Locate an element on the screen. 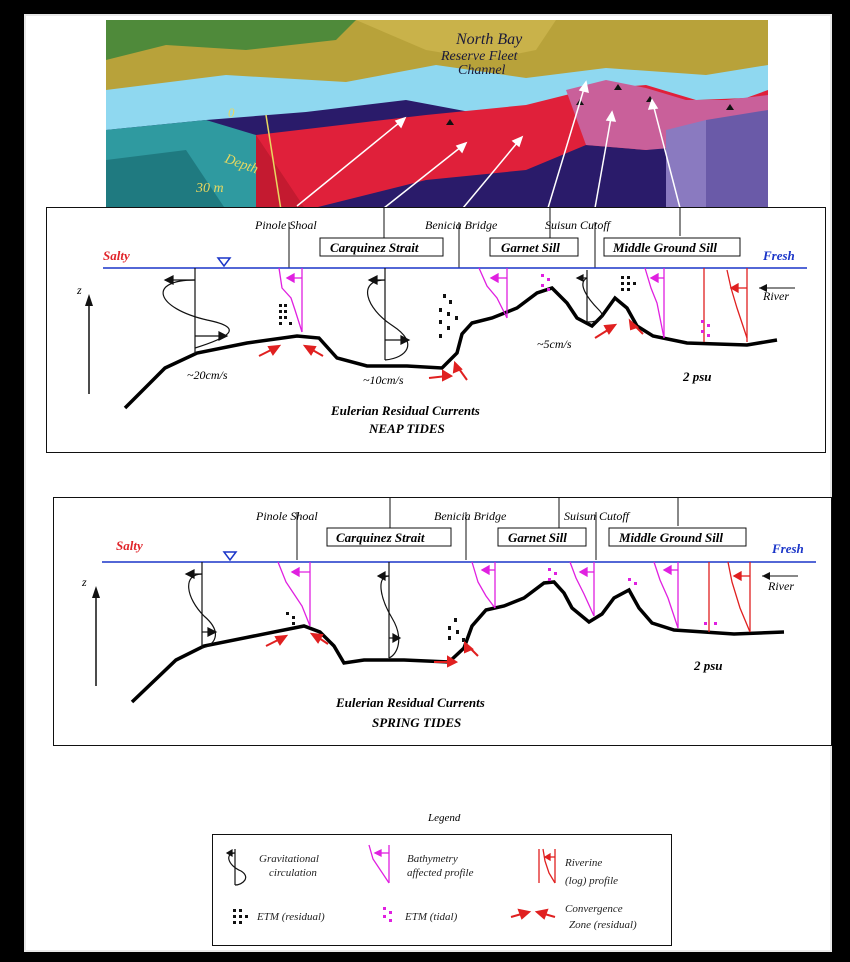  legend-riverine-icon is located at coordinates (547, 866).